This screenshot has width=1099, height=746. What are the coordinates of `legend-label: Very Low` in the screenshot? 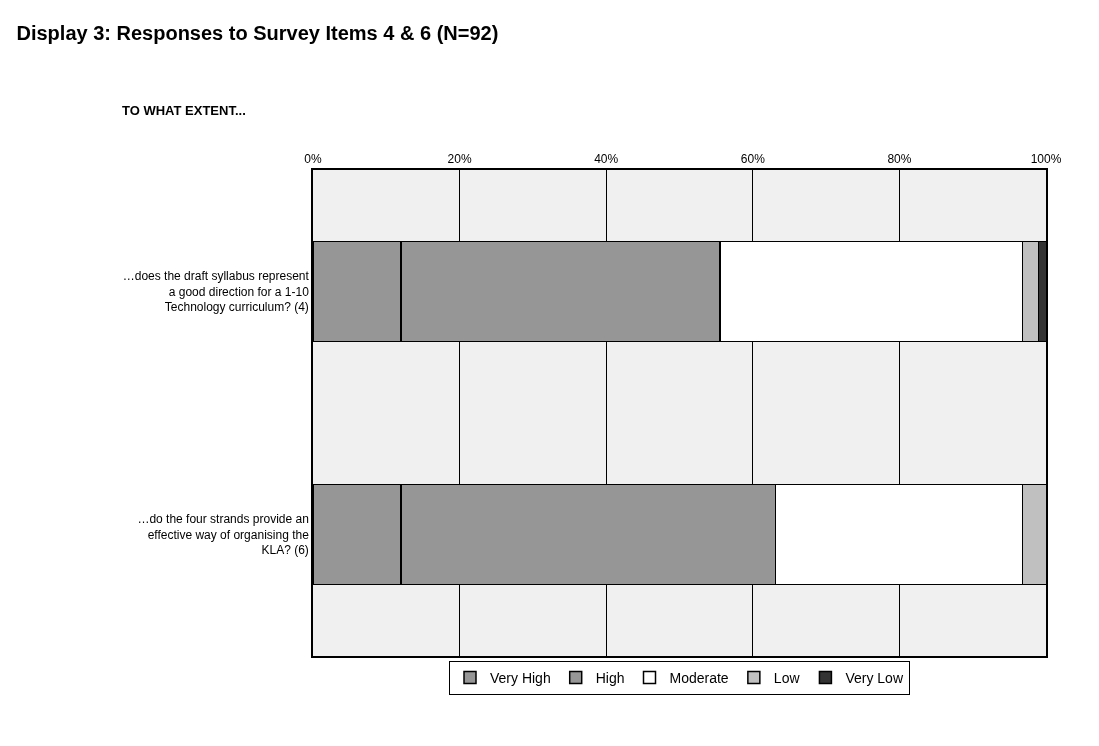 It's located at (874, 677).